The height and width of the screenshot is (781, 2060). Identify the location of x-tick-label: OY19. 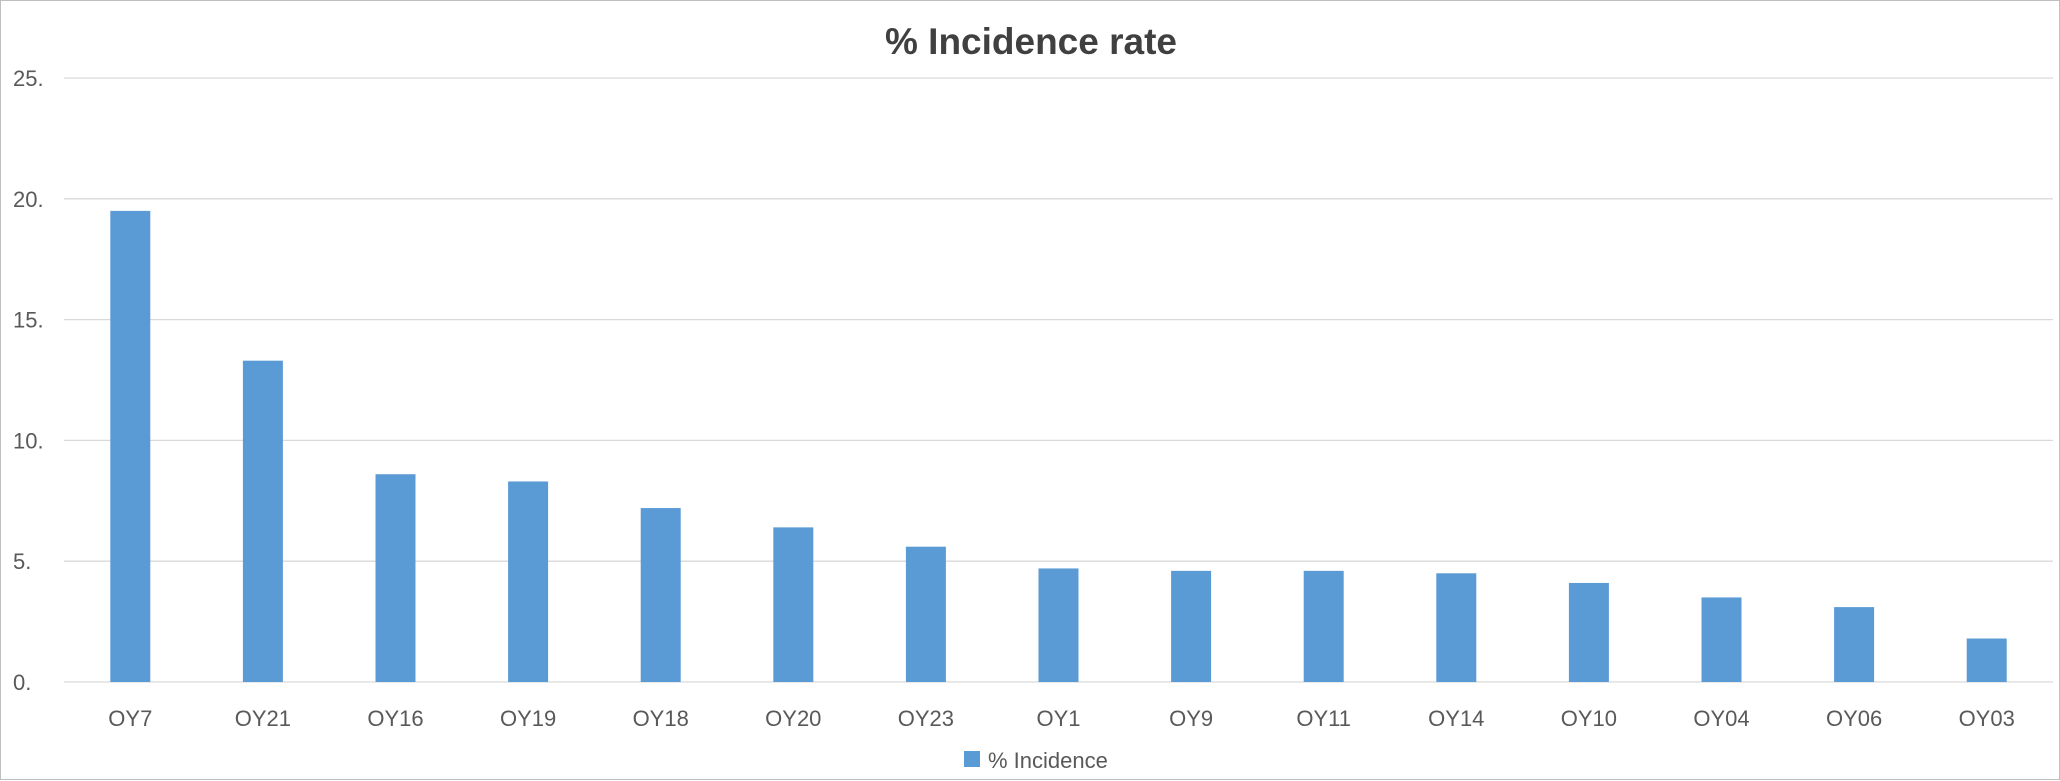
(528, 718).